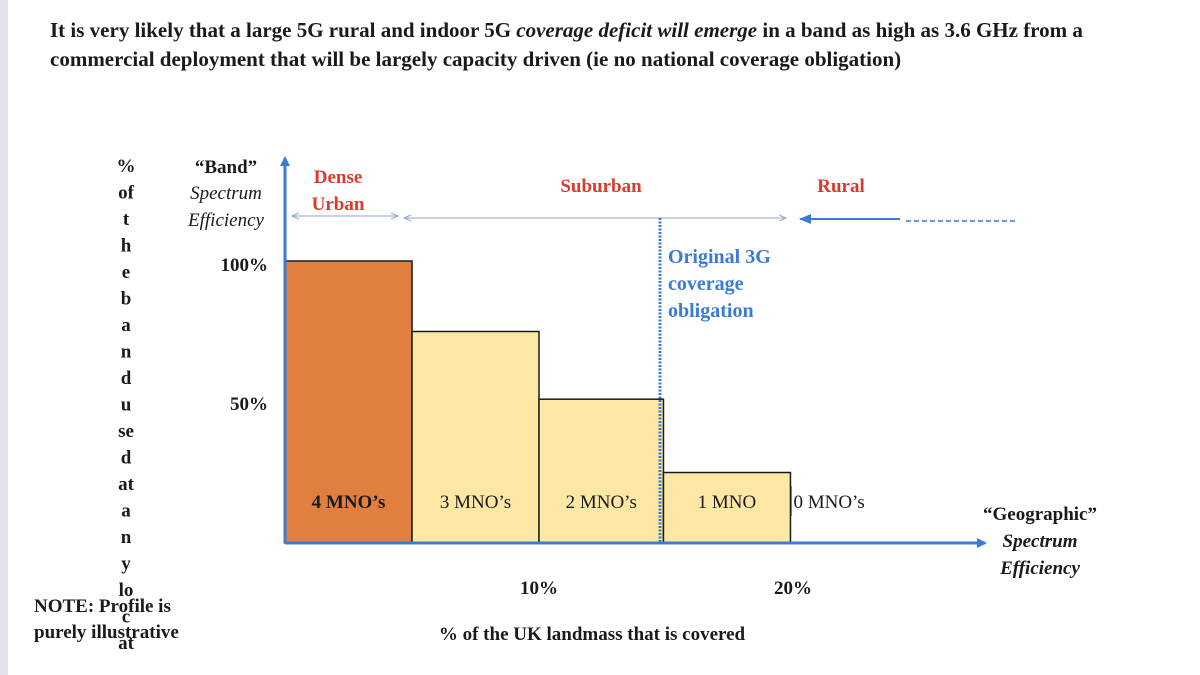 The image size is (1200, 675). Describe the element at coordinates (828, 502) in the screenshot. I see `bar-label-5: 0 MNO’s` at that location.